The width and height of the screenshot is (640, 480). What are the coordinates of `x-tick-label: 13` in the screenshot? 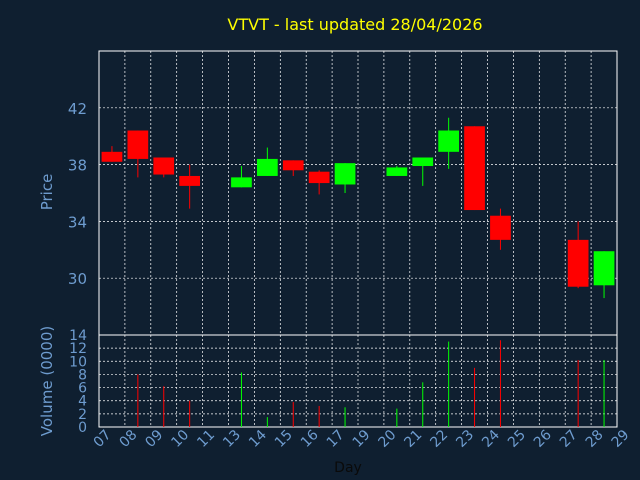 It's located at (232, 439).